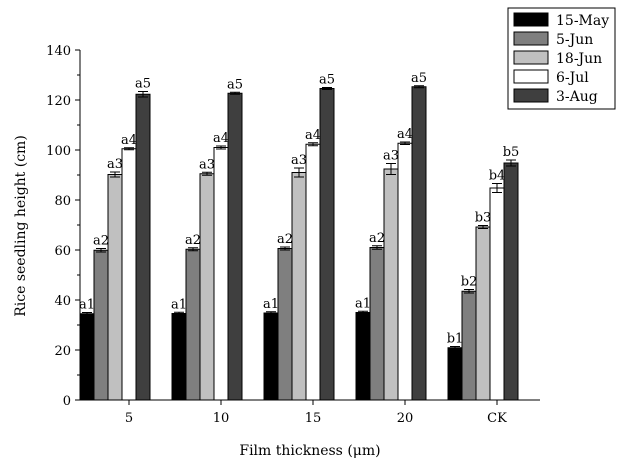 The width and height of the screenshot is (620, 462). What do you see at coordinates (483, 218) in the screenshot?
I see `significance-label: b3` at bounding box center [483, 218].